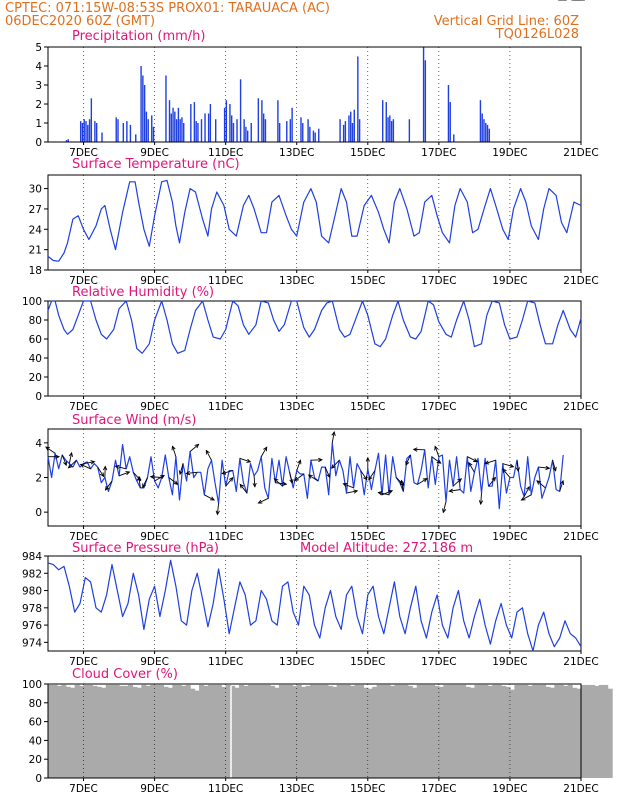 The image size is (618, 800). Describe the element at coordinates (580, 153) in the screenshot. I see `x-tick-label: 21DEC` at that location.